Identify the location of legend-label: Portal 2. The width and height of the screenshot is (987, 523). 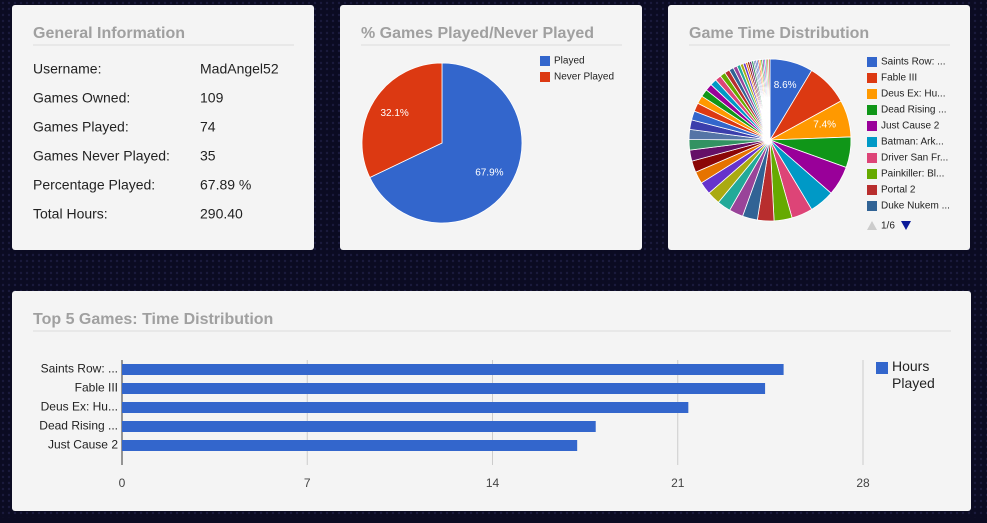
(898, 190).